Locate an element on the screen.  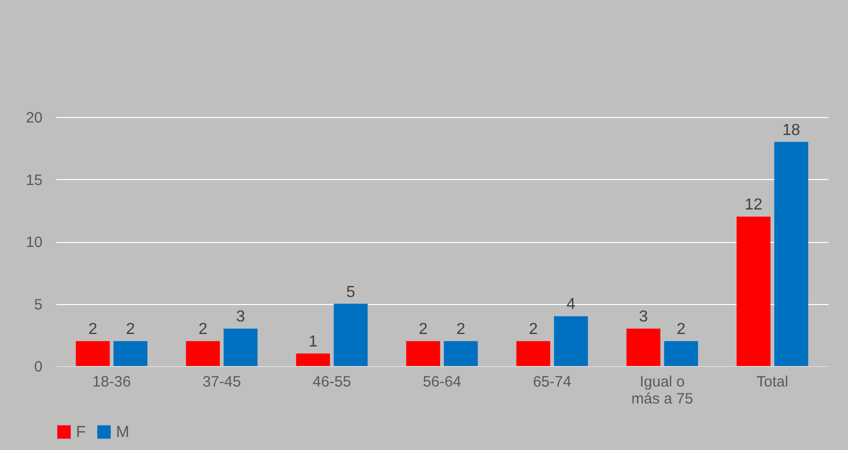
y-tick-label: 20 is located at coordinates (34, 118).